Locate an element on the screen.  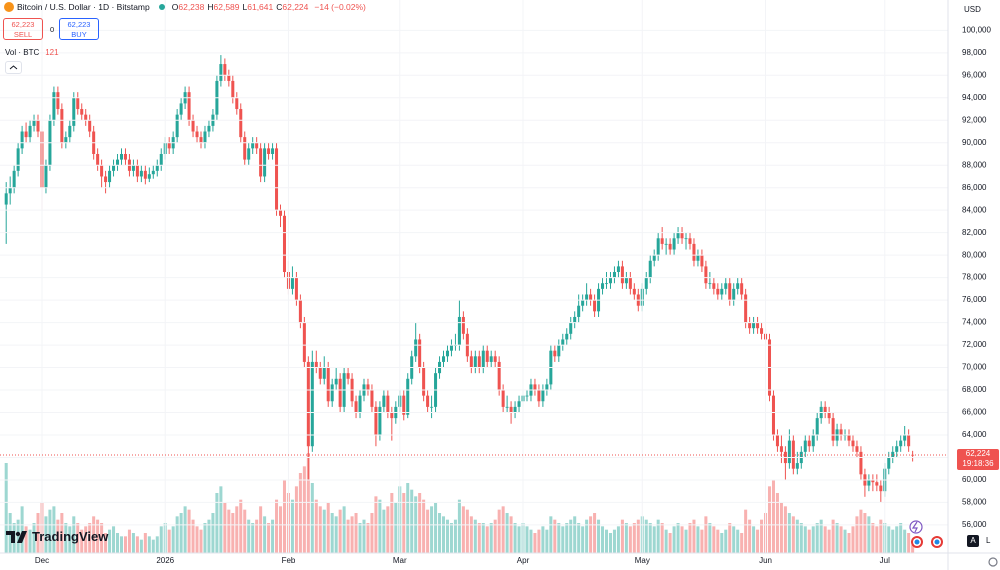
sell-button: 62,223 SELL is located at coordinates (23, 29).